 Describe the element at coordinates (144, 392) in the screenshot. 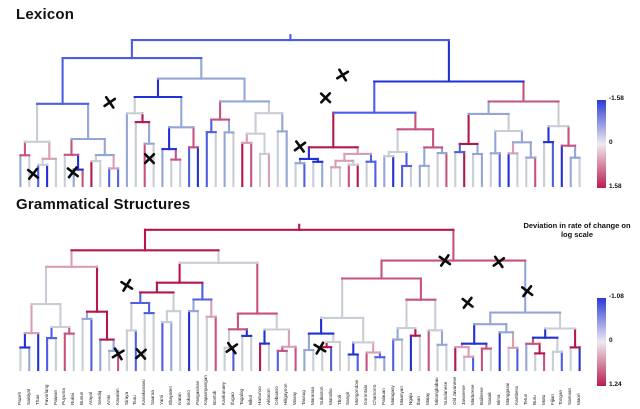

I see `leaf-label: Kanakanavu` at that location.